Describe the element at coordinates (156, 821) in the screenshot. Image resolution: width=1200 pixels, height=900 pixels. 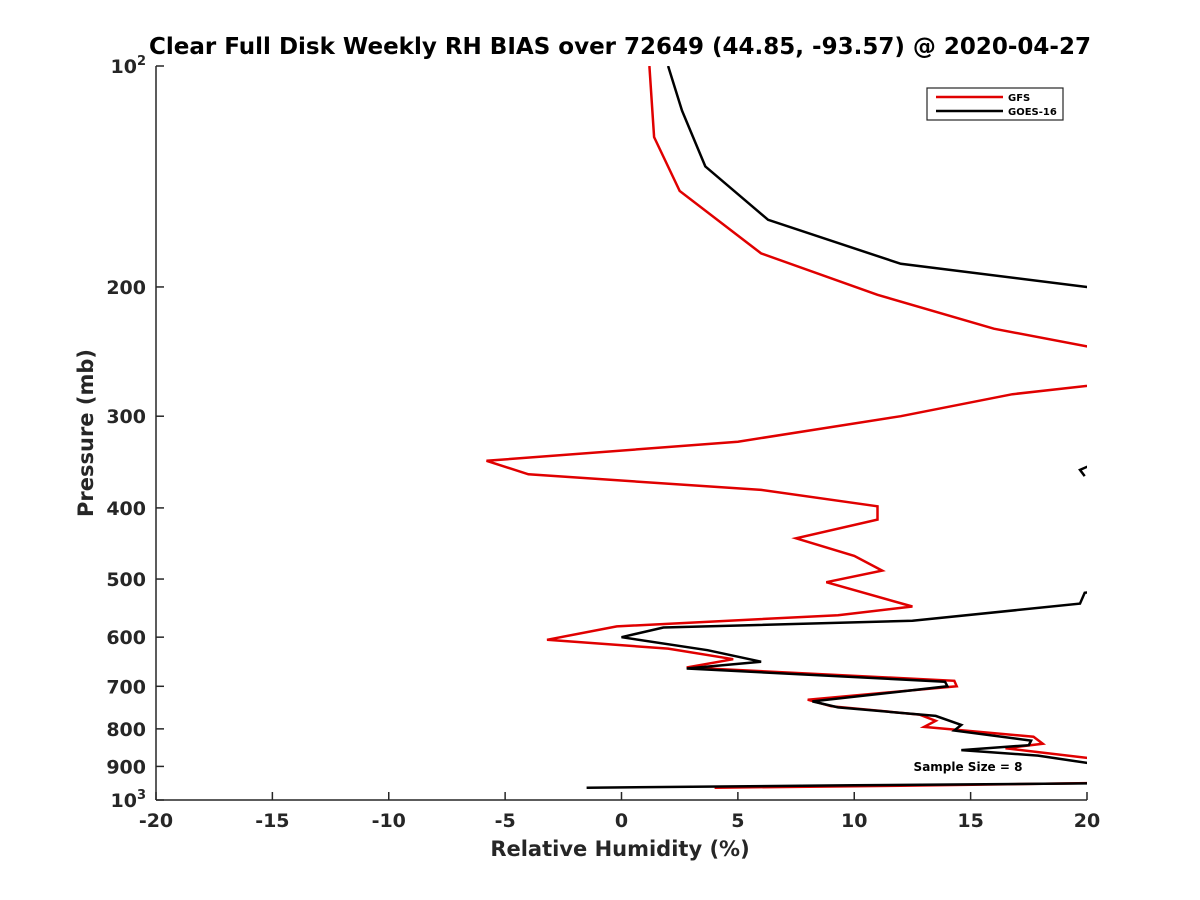
I see `x-tick-label: -20` at that location.